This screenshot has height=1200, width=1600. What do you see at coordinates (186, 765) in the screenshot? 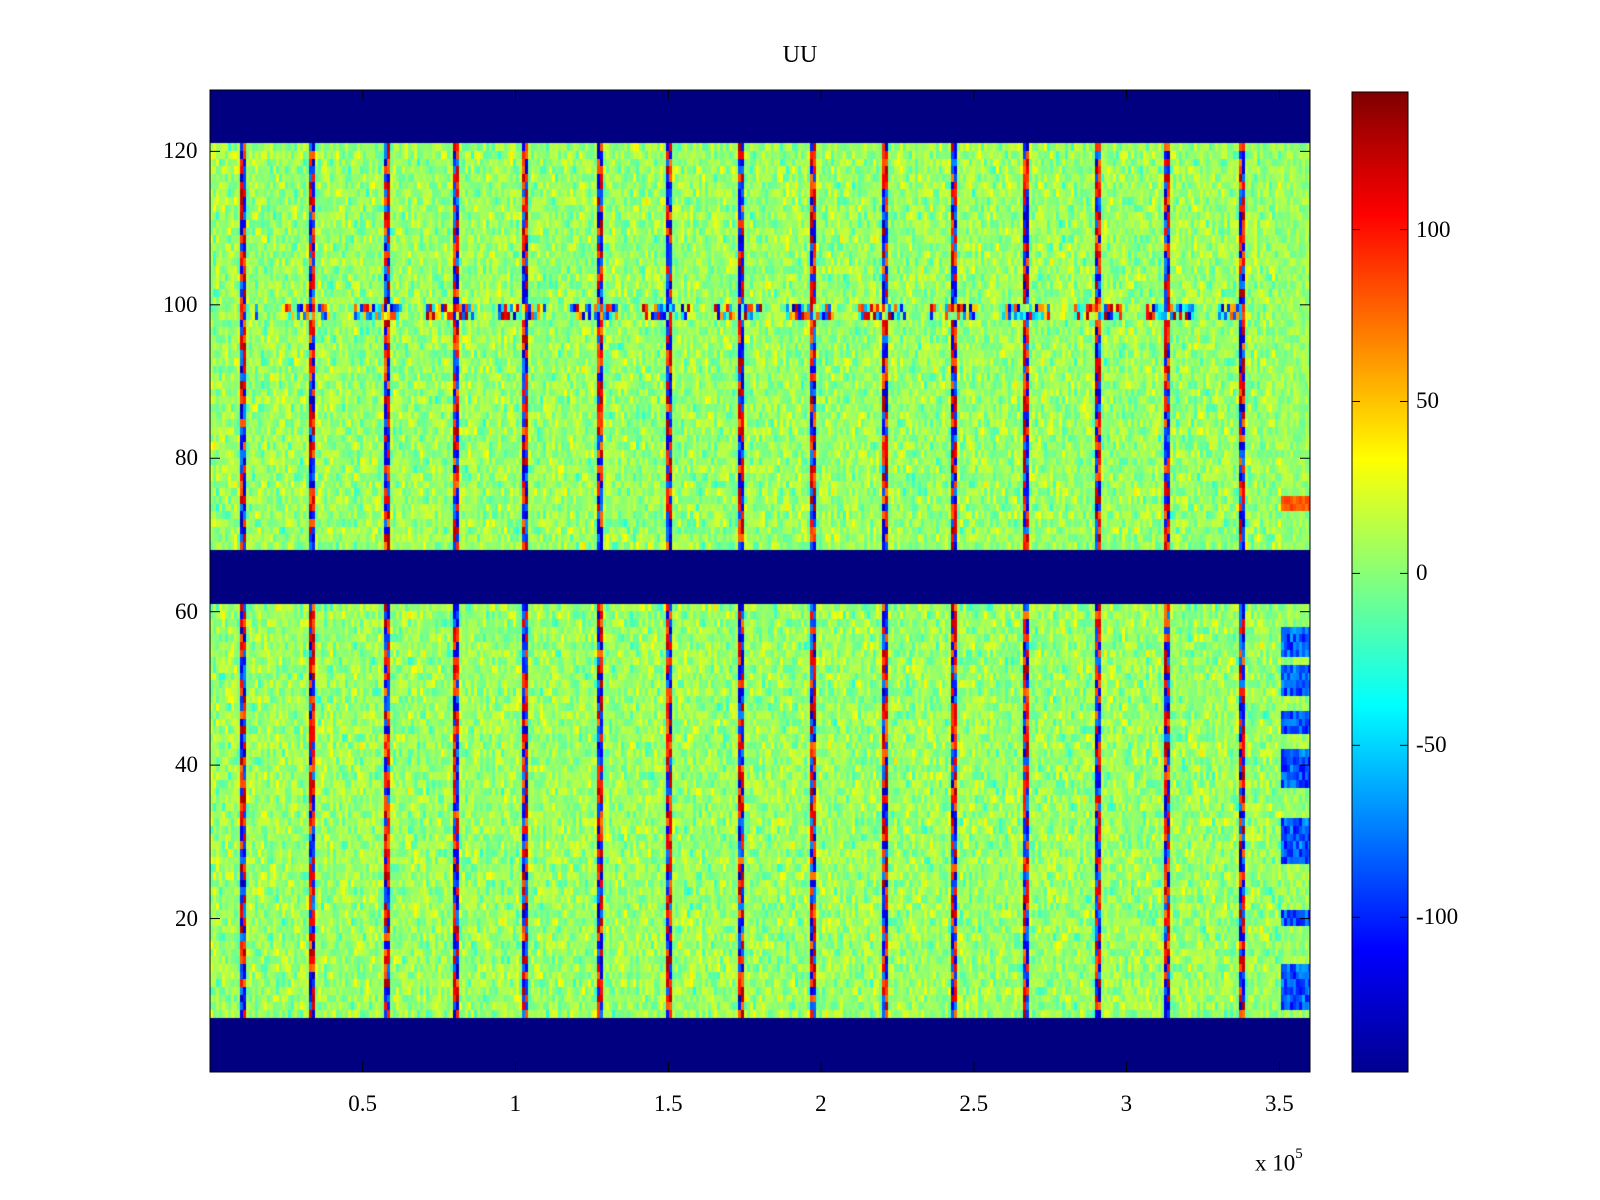
I see `y-tick-label: 40` at bounding box center [186, 765].